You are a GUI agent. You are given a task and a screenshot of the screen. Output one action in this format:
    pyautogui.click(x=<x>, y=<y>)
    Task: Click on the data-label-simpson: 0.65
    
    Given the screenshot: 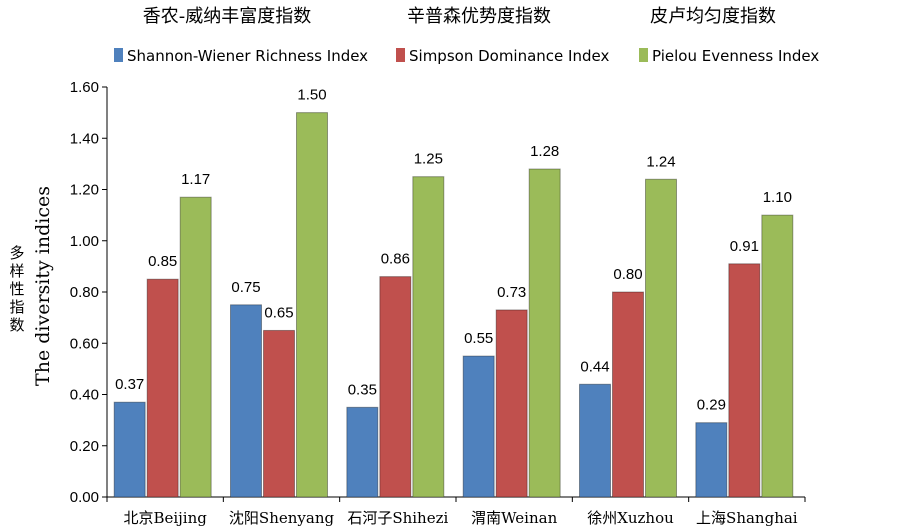 What is the action you would take?
    pyautogui.click(x=278, y=312)
    